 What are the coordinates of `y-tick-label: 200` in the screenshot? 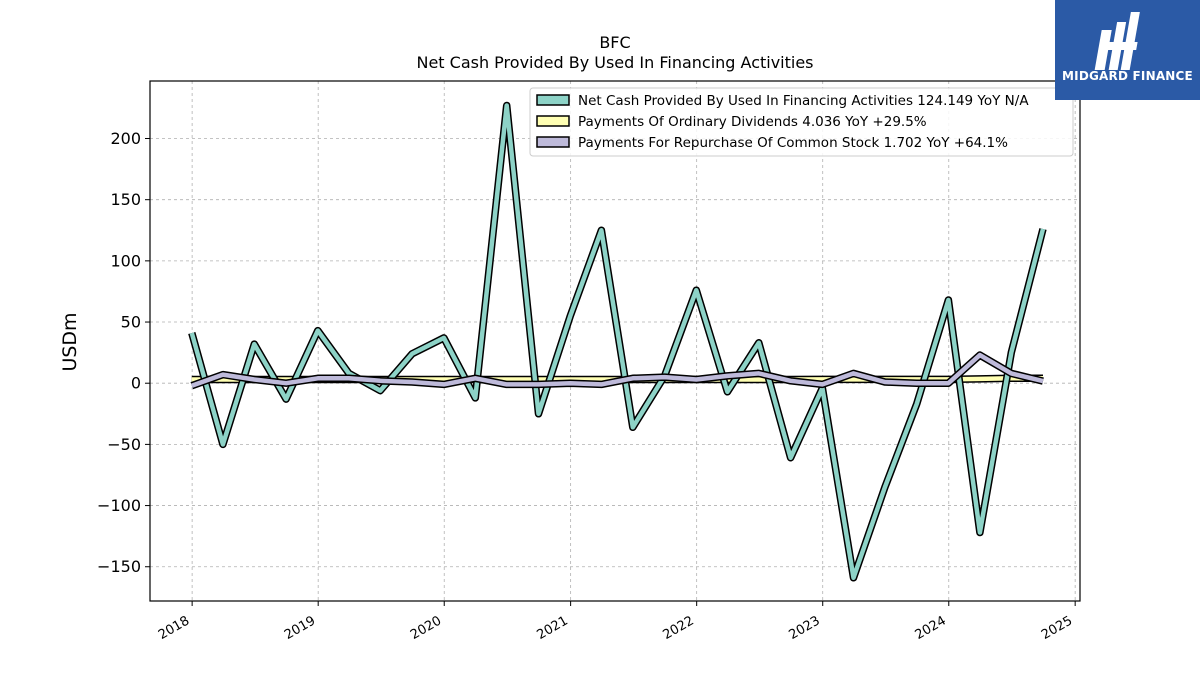 It's located at (125, 138).